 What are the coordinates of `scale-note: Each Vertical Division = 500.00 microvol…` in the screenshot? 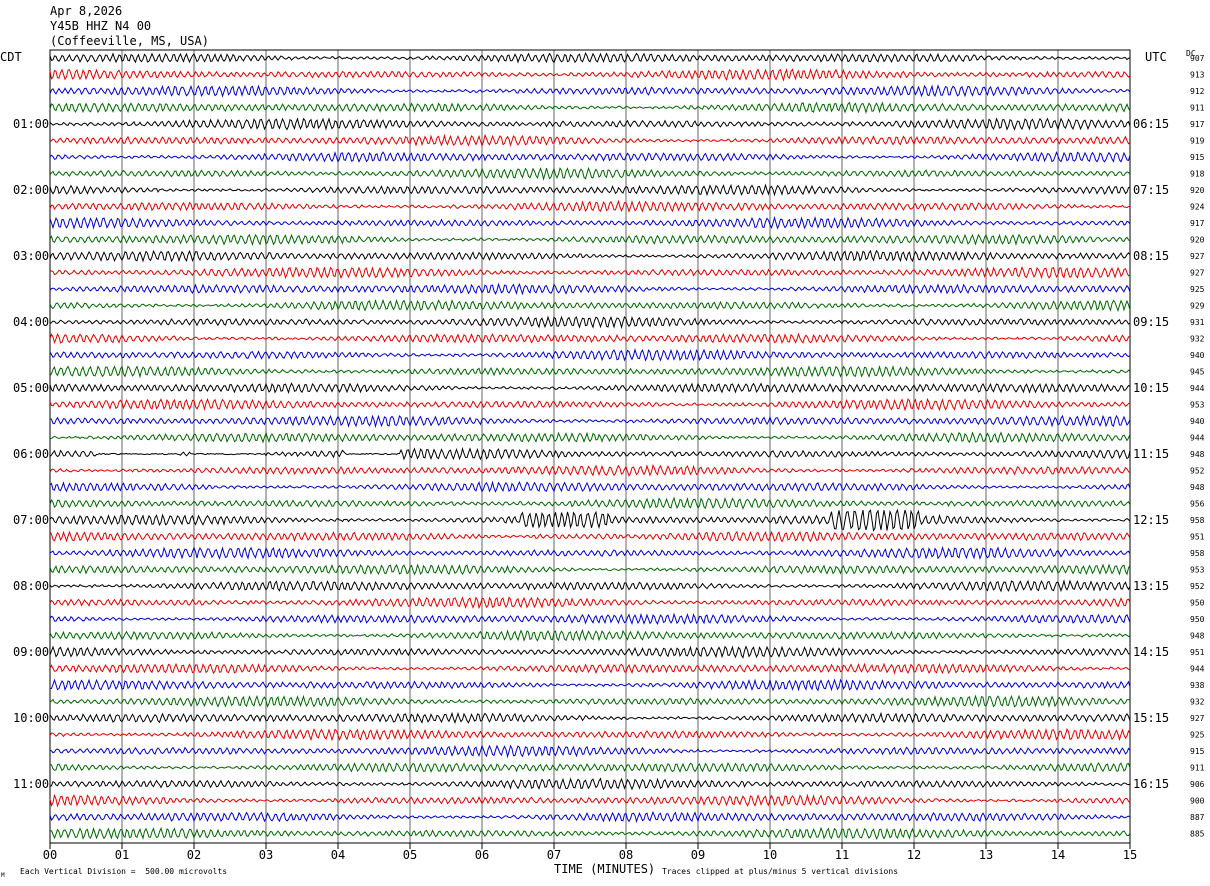 It's located at (124, 871).